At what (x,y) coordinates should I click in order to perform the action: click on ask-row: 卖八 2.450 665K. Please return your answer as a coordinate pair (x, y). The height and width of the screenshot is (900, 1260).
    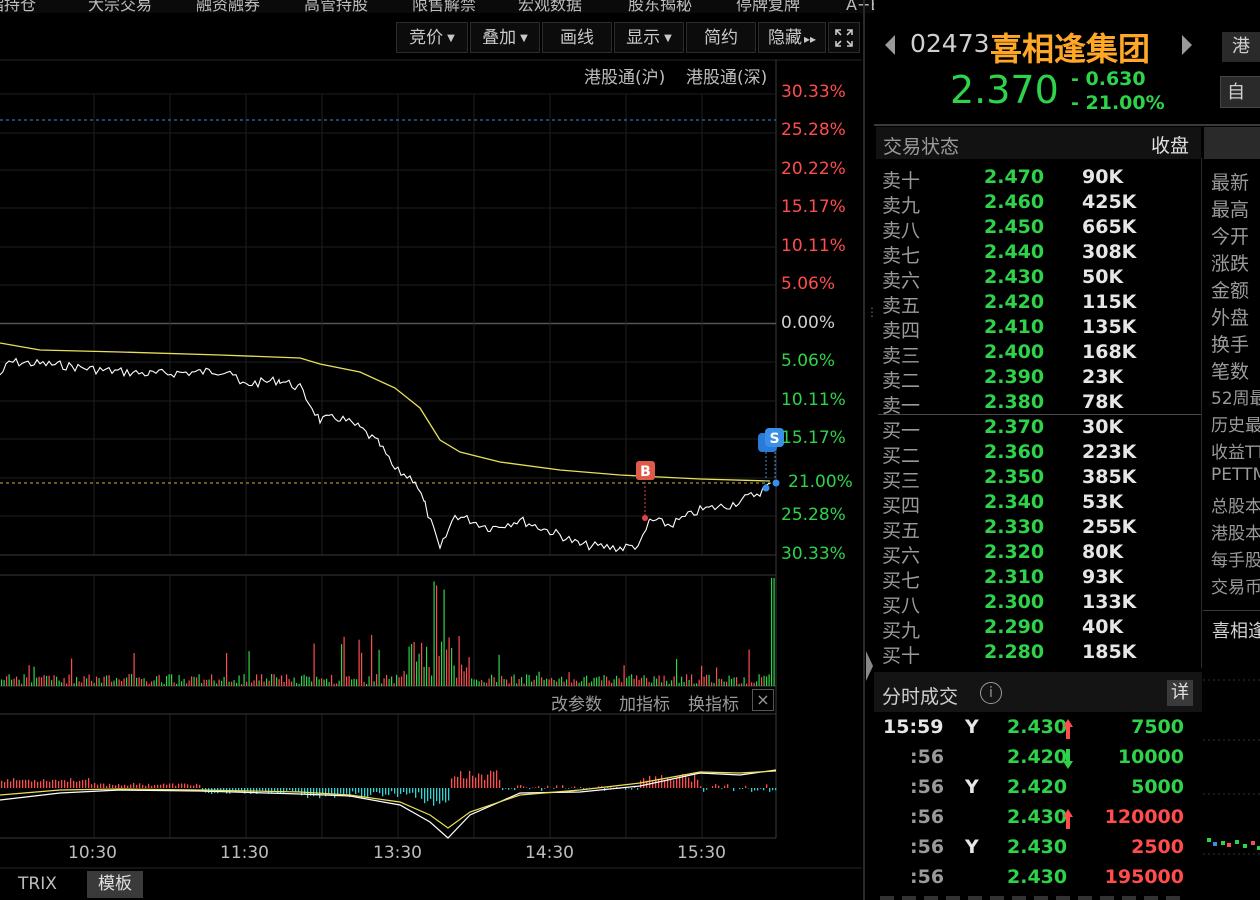
    Looking at the image, I should click on (1012, 229).